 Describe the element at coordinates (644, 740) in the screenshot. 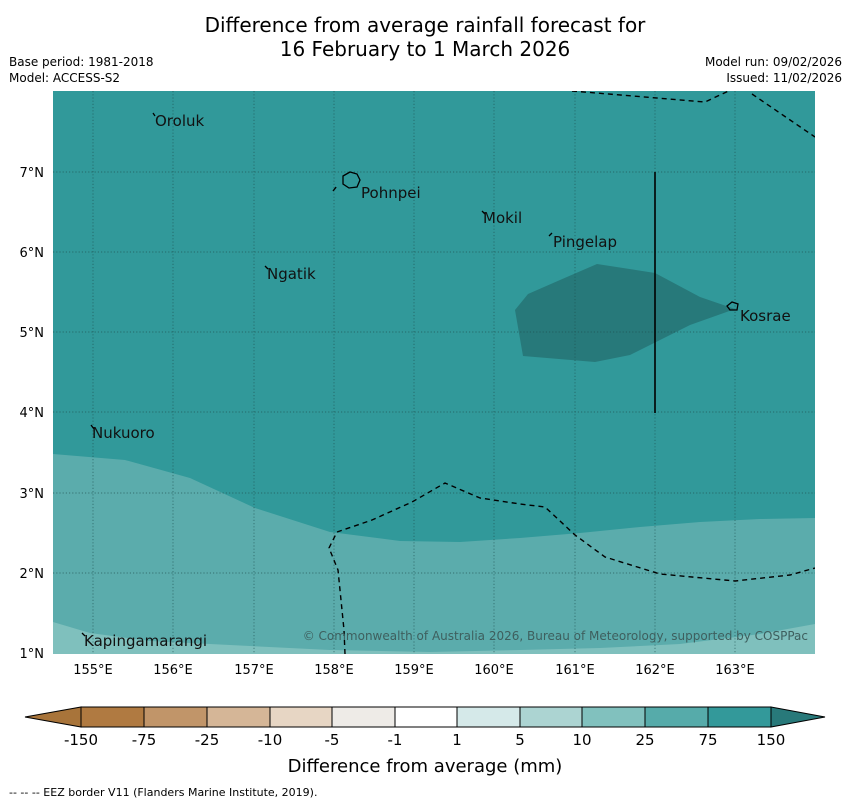

I see `colorbar-tick-label: 25` at that location.